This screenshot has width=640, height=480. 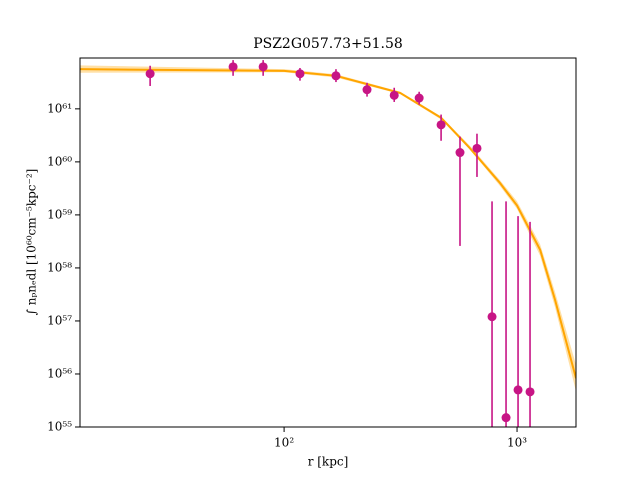 I want to click on y-tick-label: 10⁶¹, so click(x=59, y=108).